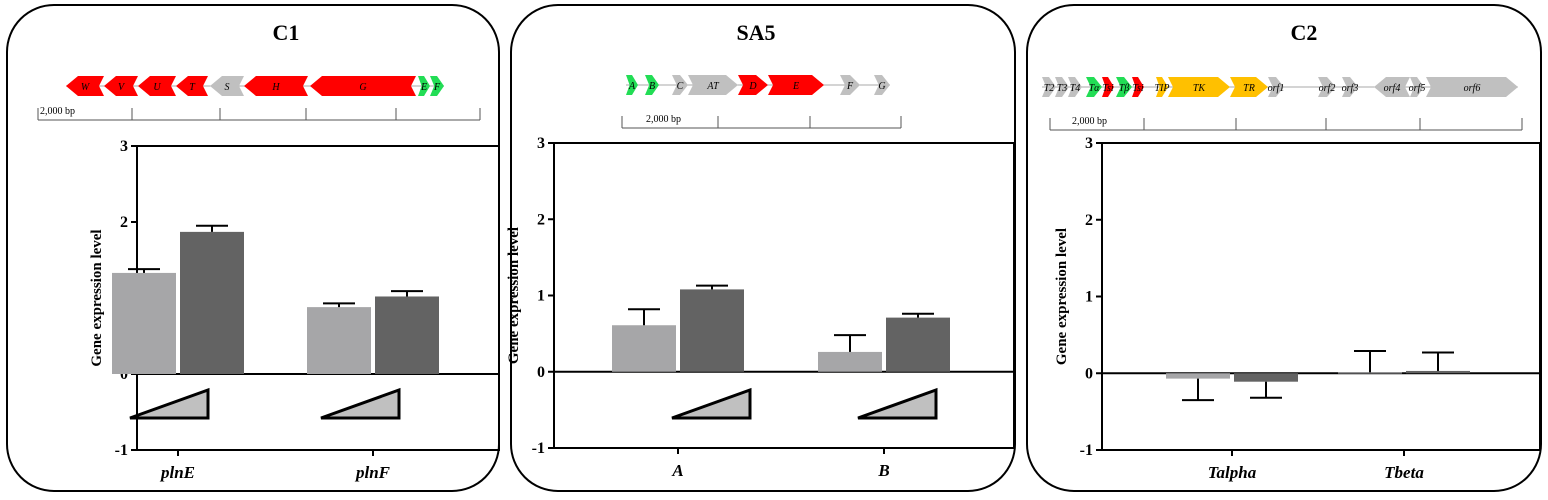 This screenshot has height=500, width=1548. What do you see at coordinates (883, 470) in the screenshot?
I see `x-category-label: B` at bounding box center [883, 470].